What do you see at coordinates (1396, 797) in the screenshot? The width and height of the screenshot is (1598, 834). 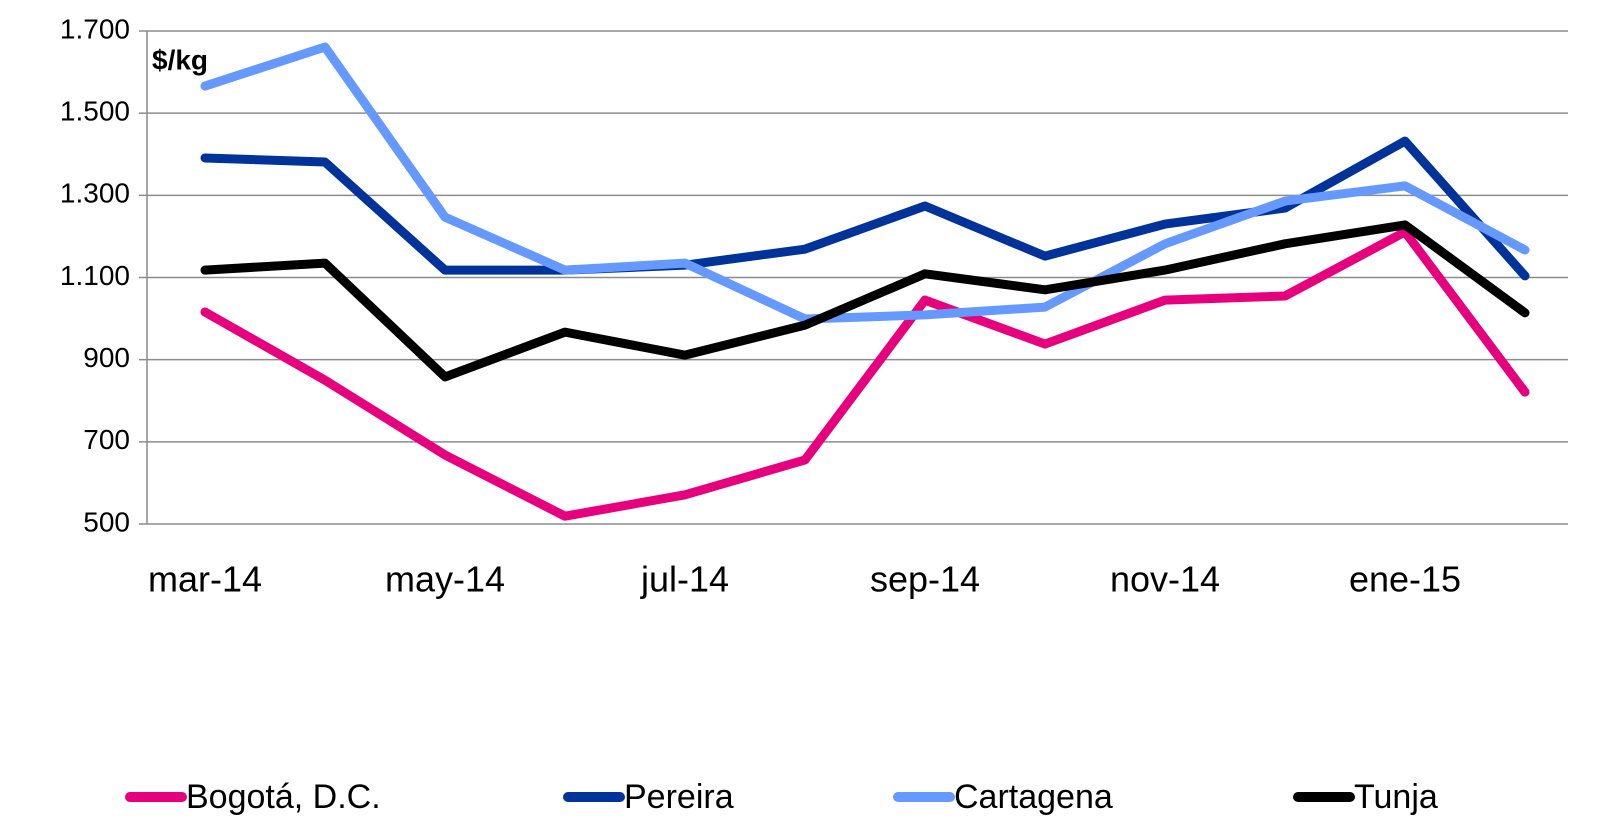 I see `legend-label: Tunja` at bounding box center [1396, 797].